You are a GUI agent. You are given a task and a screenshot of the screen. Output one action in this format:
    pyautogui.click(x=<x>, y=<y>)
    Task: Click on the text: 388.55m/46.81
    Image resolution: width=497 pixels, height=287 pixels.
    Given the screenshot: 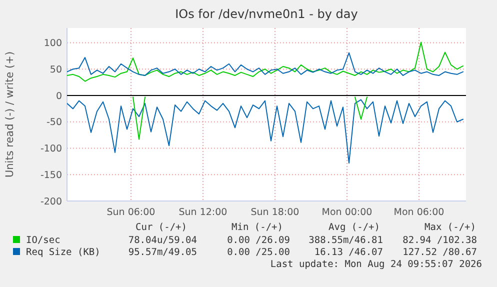 What is the action you would take?
    pyautogui.click(x=346, y=240)
    